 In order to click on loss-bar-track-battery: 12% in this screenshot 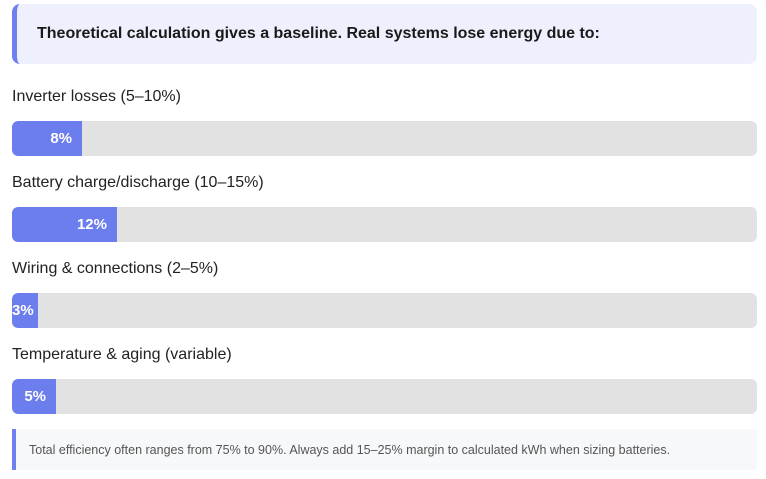, I will do `click(384, 224)`.